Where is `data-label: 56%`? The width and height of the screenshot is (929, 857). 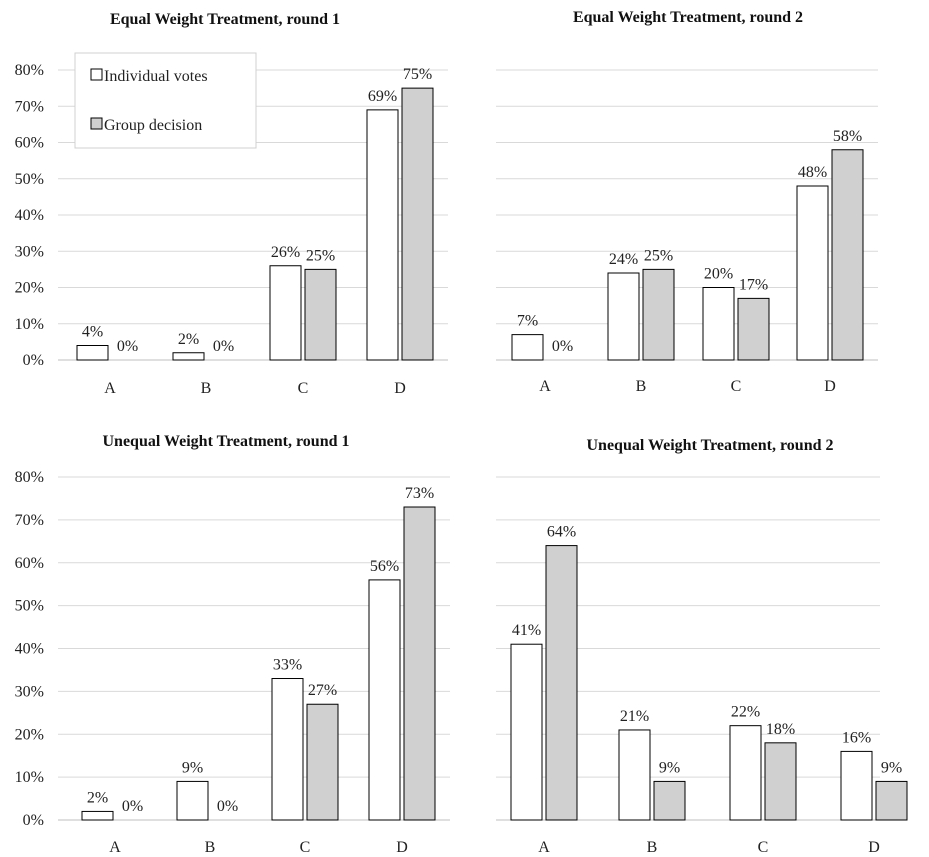
data-label: 56% is located at coordinates (384, 566).